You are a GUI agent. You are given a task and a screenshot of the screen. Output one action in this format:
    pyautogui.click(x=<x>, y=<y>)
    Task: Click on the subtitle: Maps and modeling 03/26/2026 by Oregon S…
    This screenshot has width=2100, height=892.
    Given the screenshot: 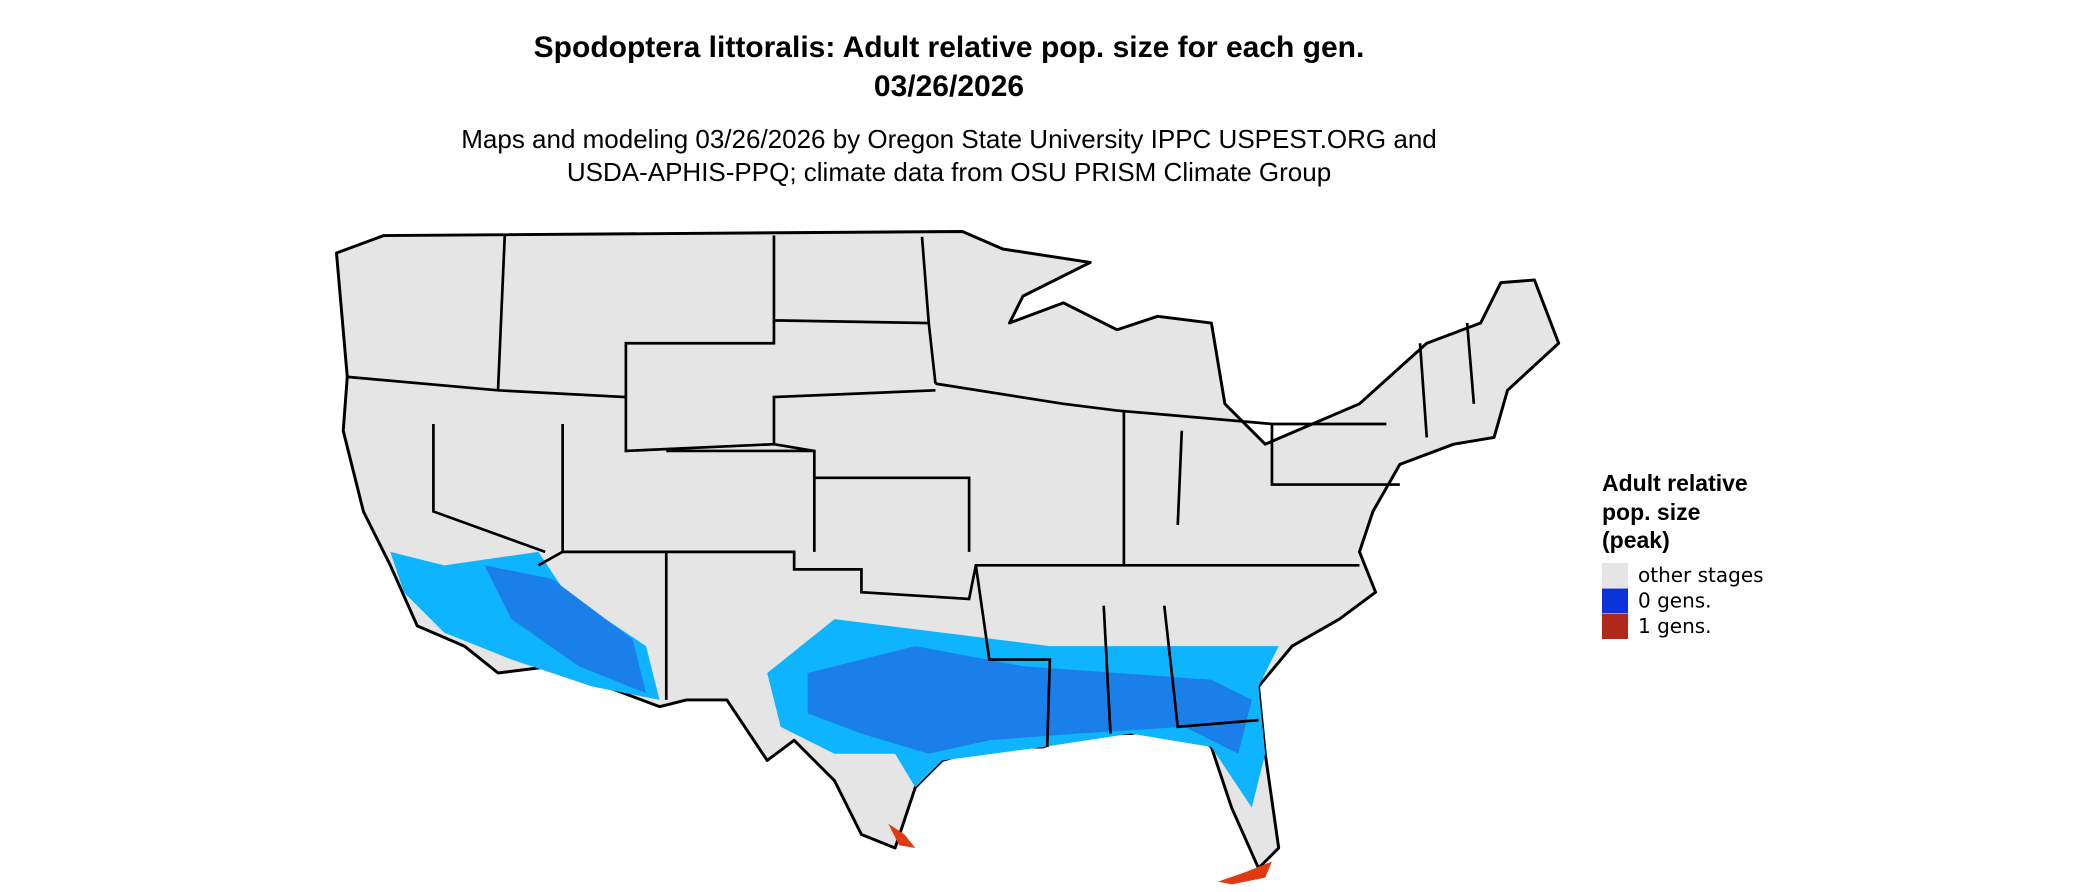 What is the action you would take?
    pyautogui.click(x=949, y=139)
    